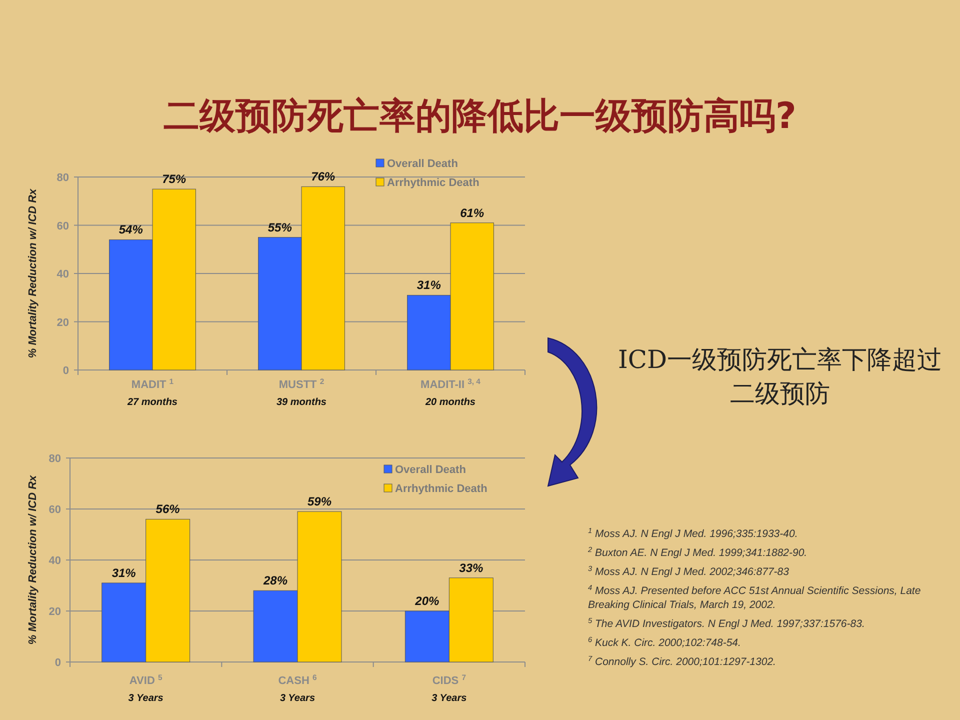 This screenshot has height=720, width=960. Describe the element at coordinates (168, 509) in the screenshot. I see `data-label: 56%` at that location.